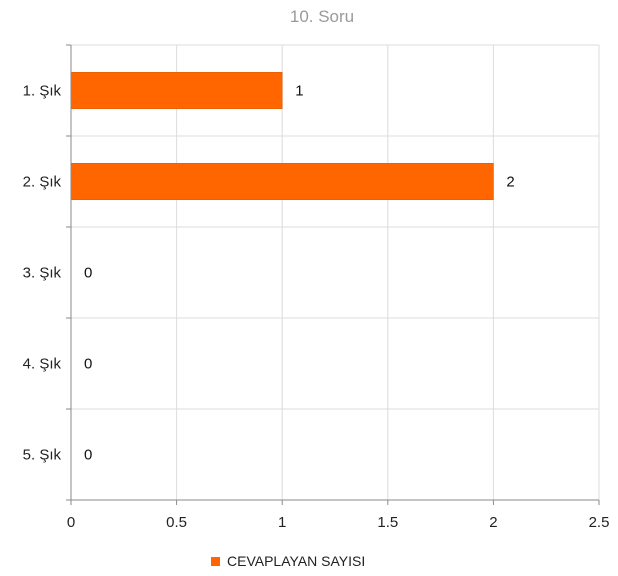  I want to click on legend: CEVAPLAYAN SAYISI, so click(288, 561).